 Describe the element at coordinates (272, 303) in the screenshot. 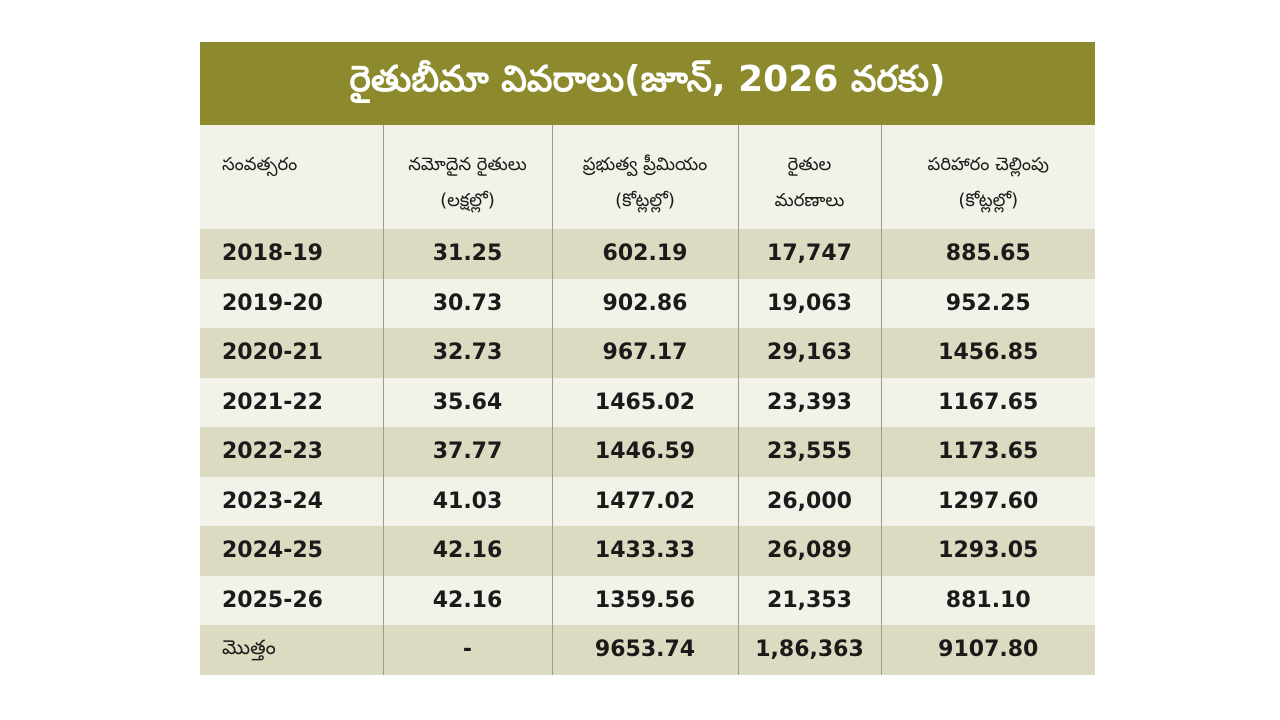

I see `cell-year: 2019-20` at that location.